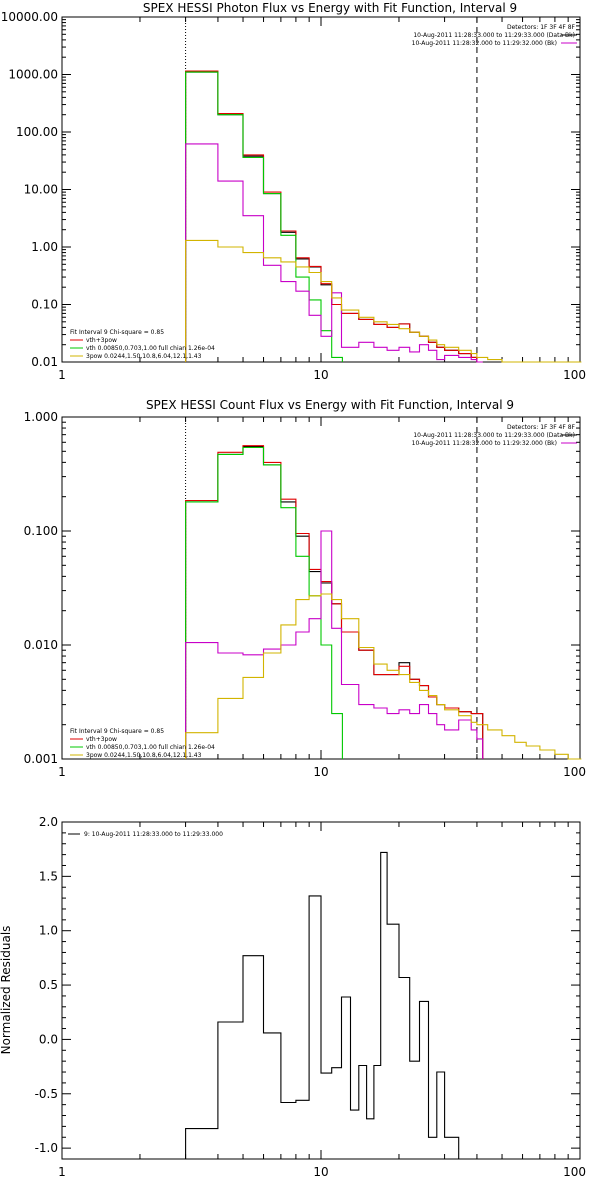 This screenshot has height=1200, width=600. Describe the element at coordinates (144, 755) in the screenshot. I see `count-legend-3pow: 3pow 0.0244,1.50,10.8,6.04,12.1,1.43` at that location.